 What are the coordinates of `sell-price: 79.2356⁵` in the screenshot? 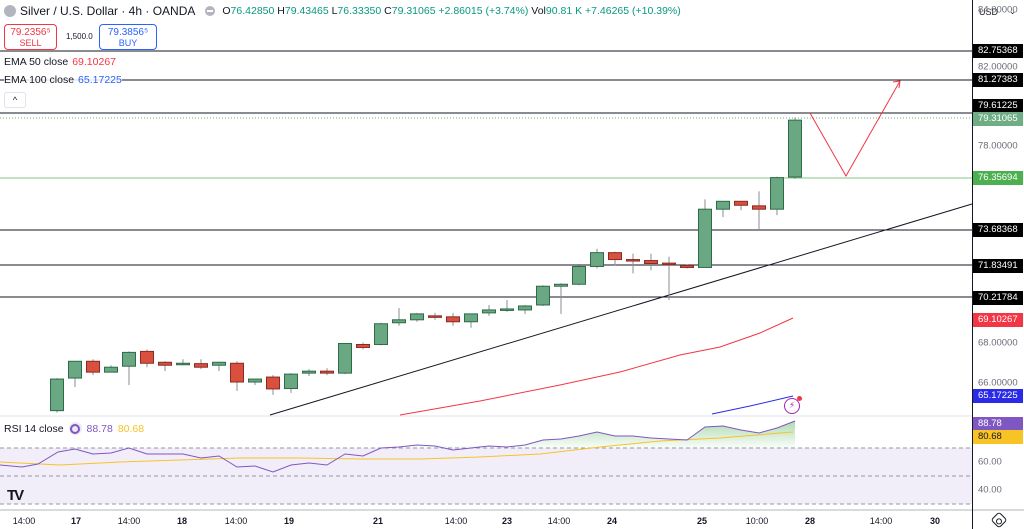 It's located at (30, 32).